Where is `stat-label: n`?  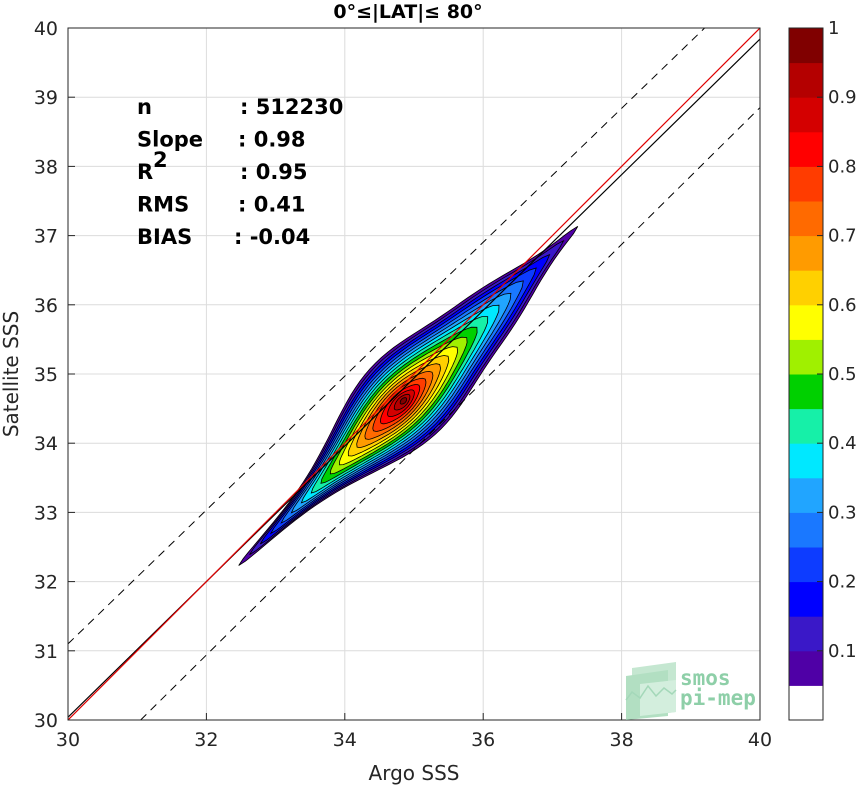
stat-label: n is located at coordinates (144, 107).